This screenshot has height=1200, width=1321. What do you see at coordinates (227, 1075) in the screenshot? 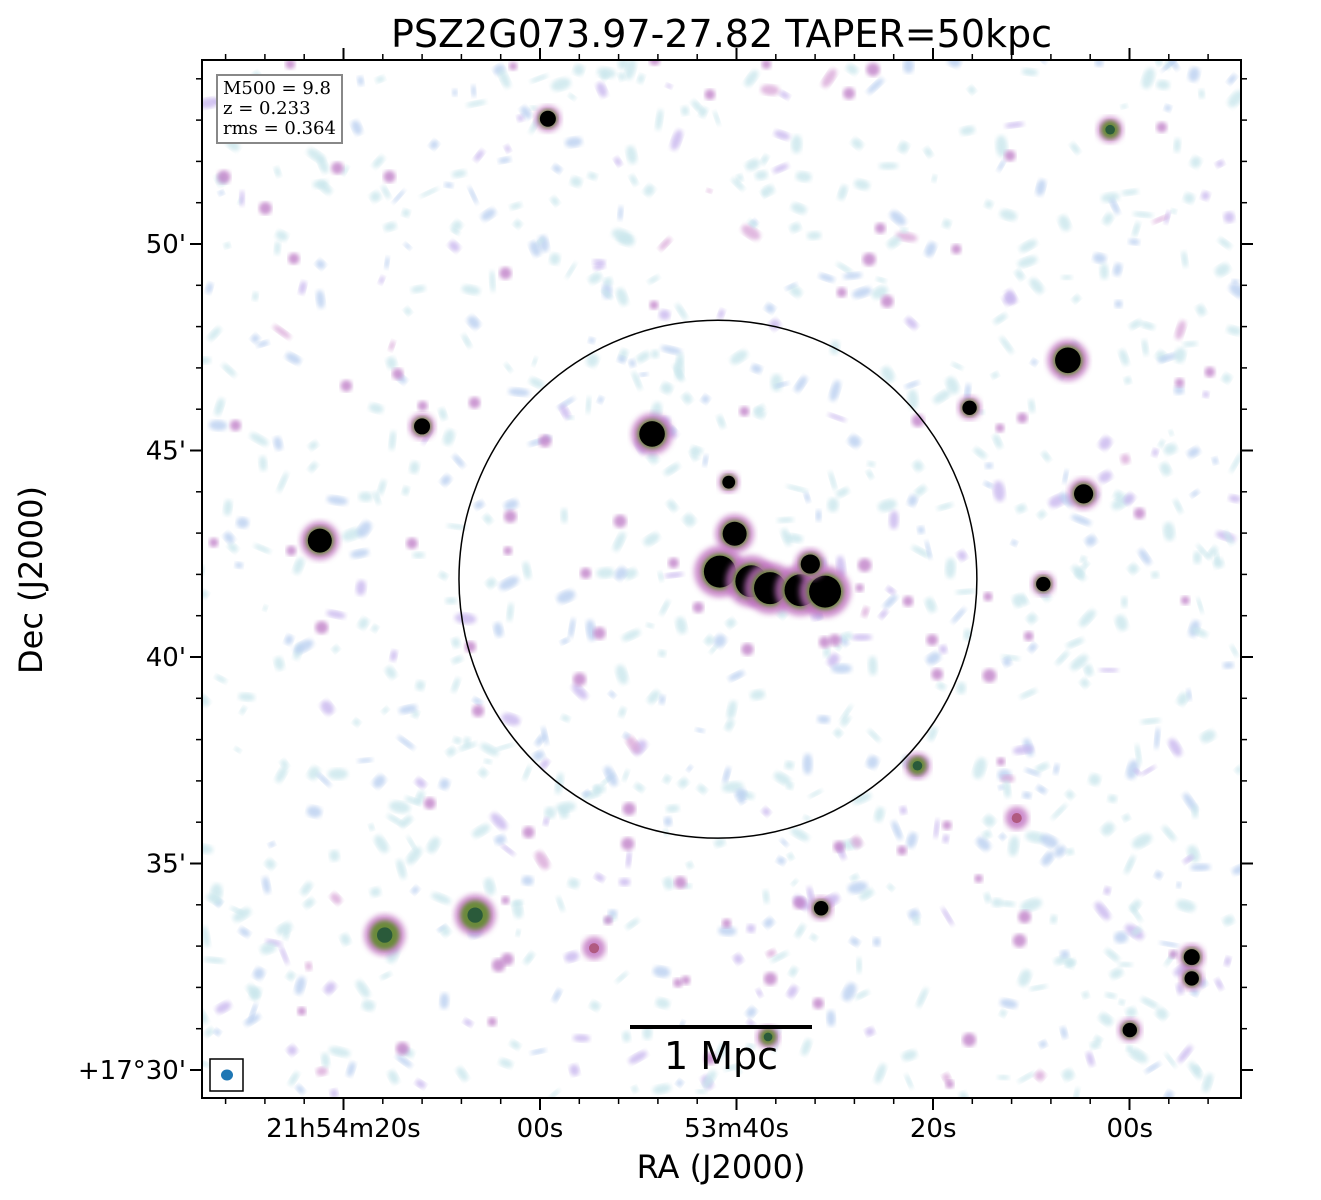
I see `beam-ellipse` at bounding box center [227, 1075].